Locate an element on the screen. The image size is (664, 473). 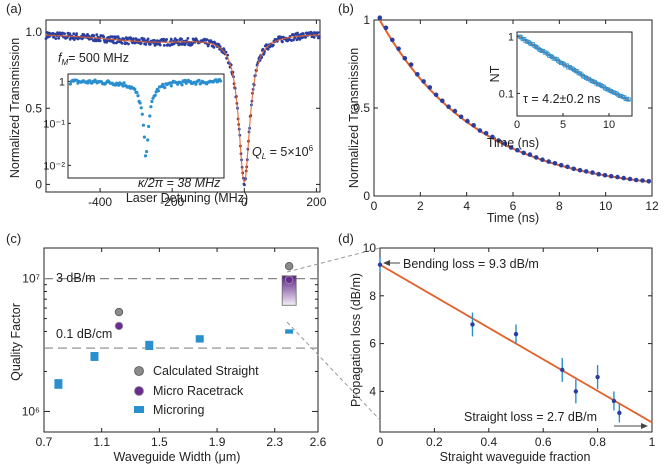
panel-b-data-points is located at coordinates (514, 99).